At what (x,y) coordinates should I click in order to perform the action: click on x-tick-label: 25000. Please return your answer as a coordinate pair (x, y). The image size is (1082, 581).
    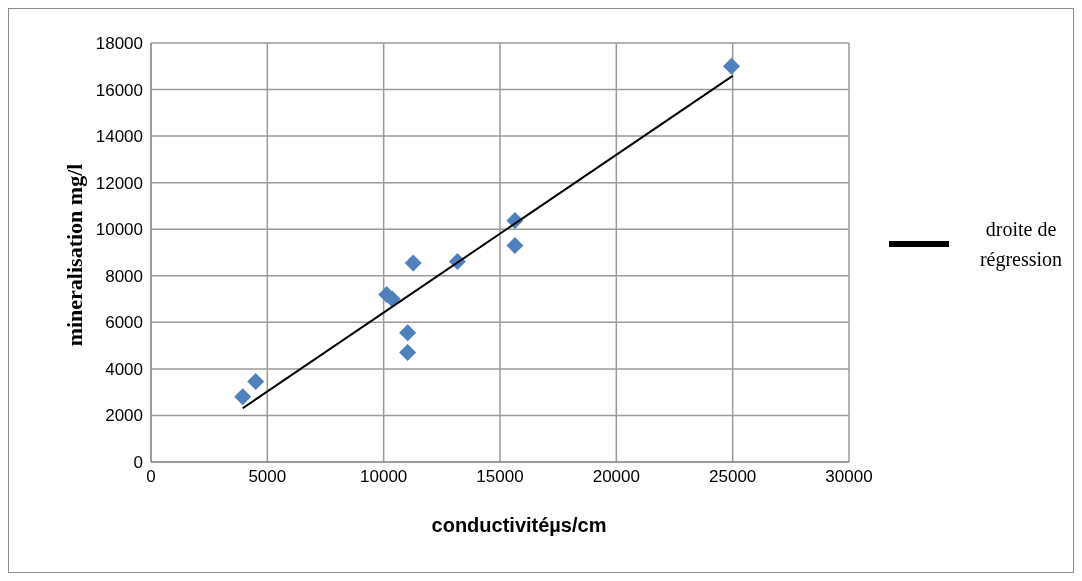
    Looking at the image, I should click on (733, 477).